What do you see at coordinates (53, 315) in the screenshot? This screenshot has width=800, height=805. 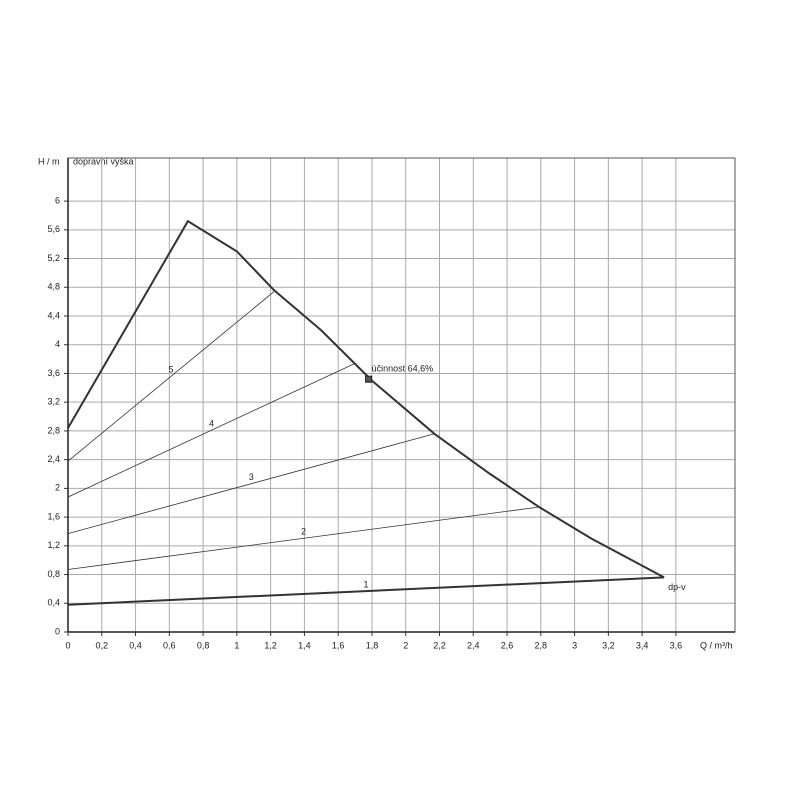 I see `y-tick-label: 4,4` at bounding box center [53, 315].